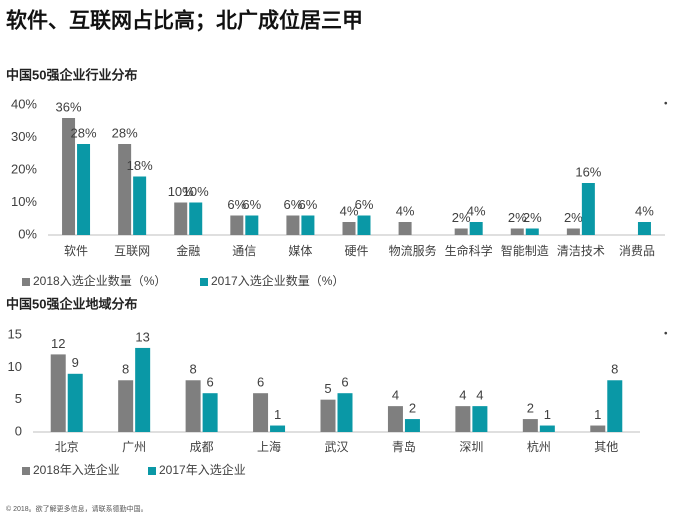  What do you see at coordinates (24, 201) in the screenshot?
I see `y-tick-label: 10%` at bounding box center [24, 201].